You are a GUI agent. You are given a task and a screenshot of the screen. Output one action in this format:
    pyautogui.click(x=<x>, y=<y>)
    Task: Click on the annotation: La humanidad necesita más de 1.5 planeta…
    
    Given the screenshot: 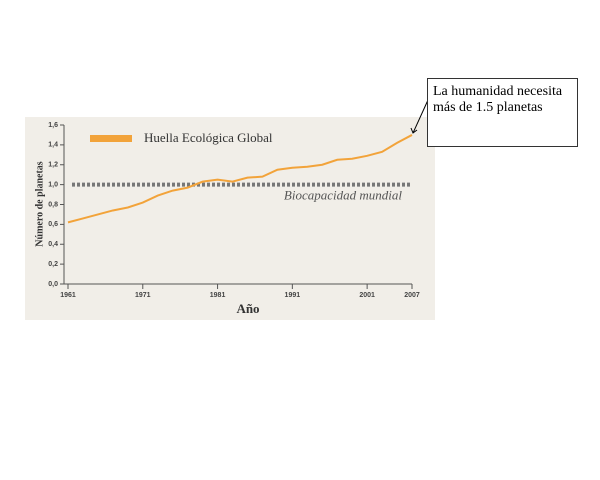 What is the action you would take?
    pyautogui.click(x=502, y=112)
    